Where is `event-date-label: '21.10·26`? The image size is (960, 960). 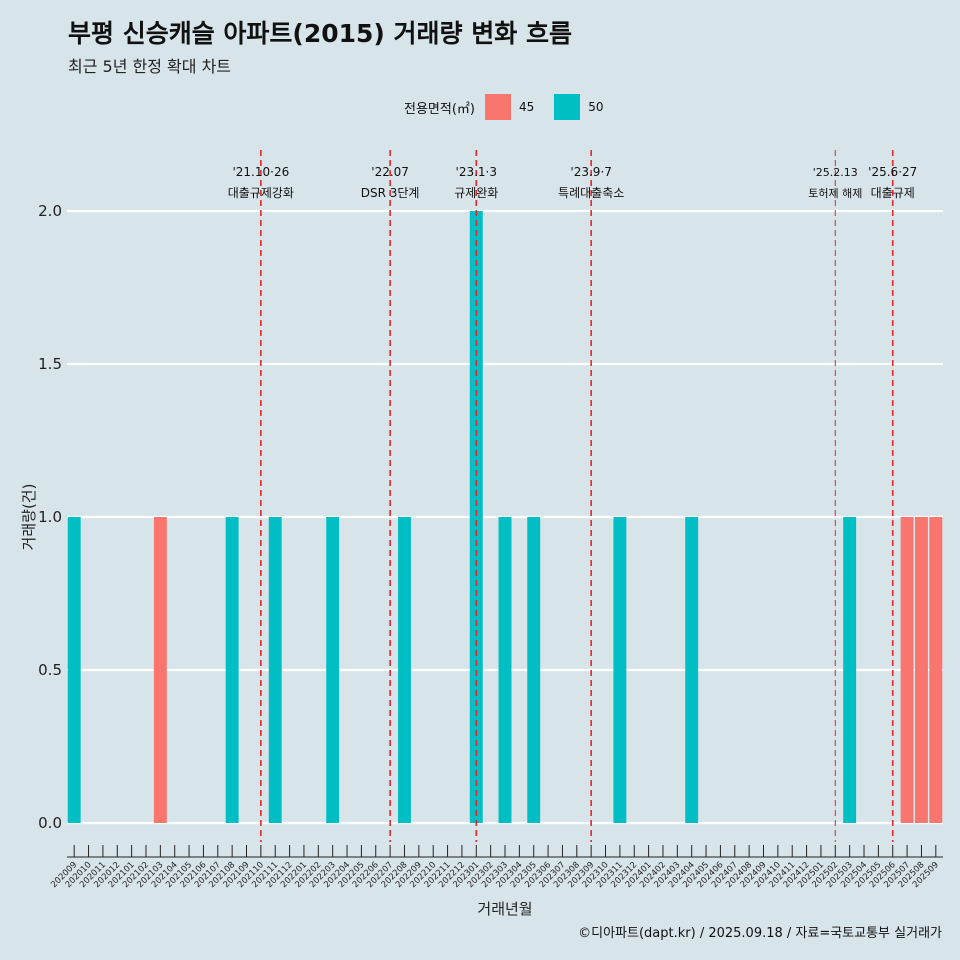 event-date-label: '21.10·26 is located at coordinates (260, 172).